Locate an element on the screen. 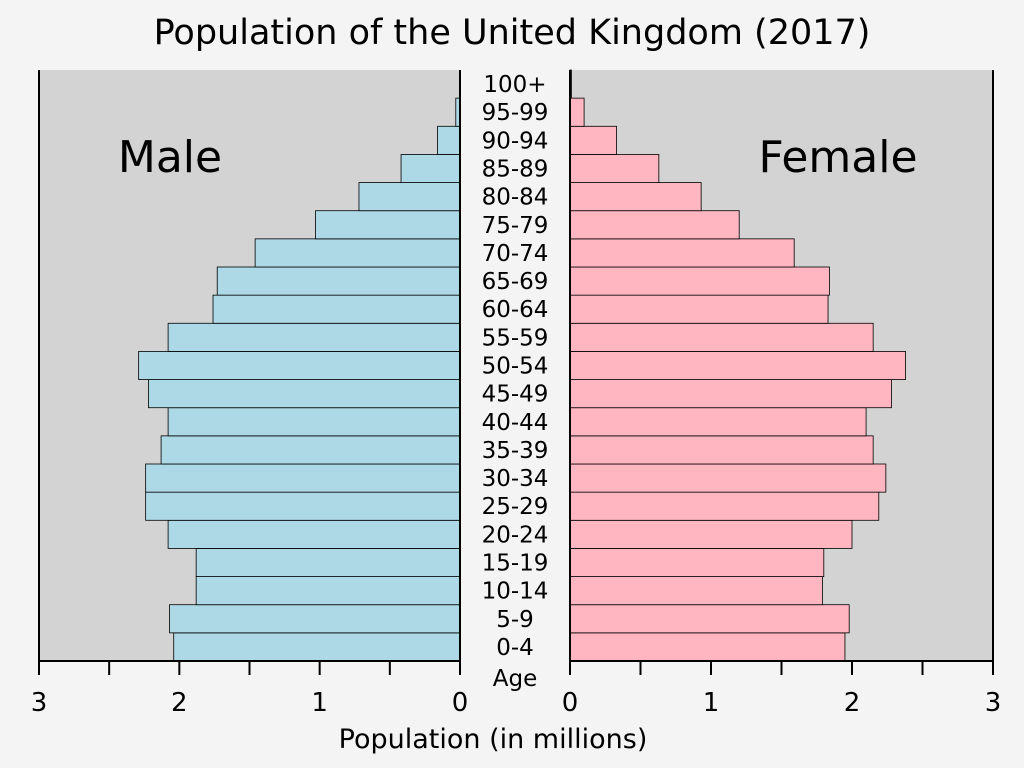 The width and height of the screenshot is (1024, 768). age-label-75-79: 75-79 is located at coordinates (515, 226).